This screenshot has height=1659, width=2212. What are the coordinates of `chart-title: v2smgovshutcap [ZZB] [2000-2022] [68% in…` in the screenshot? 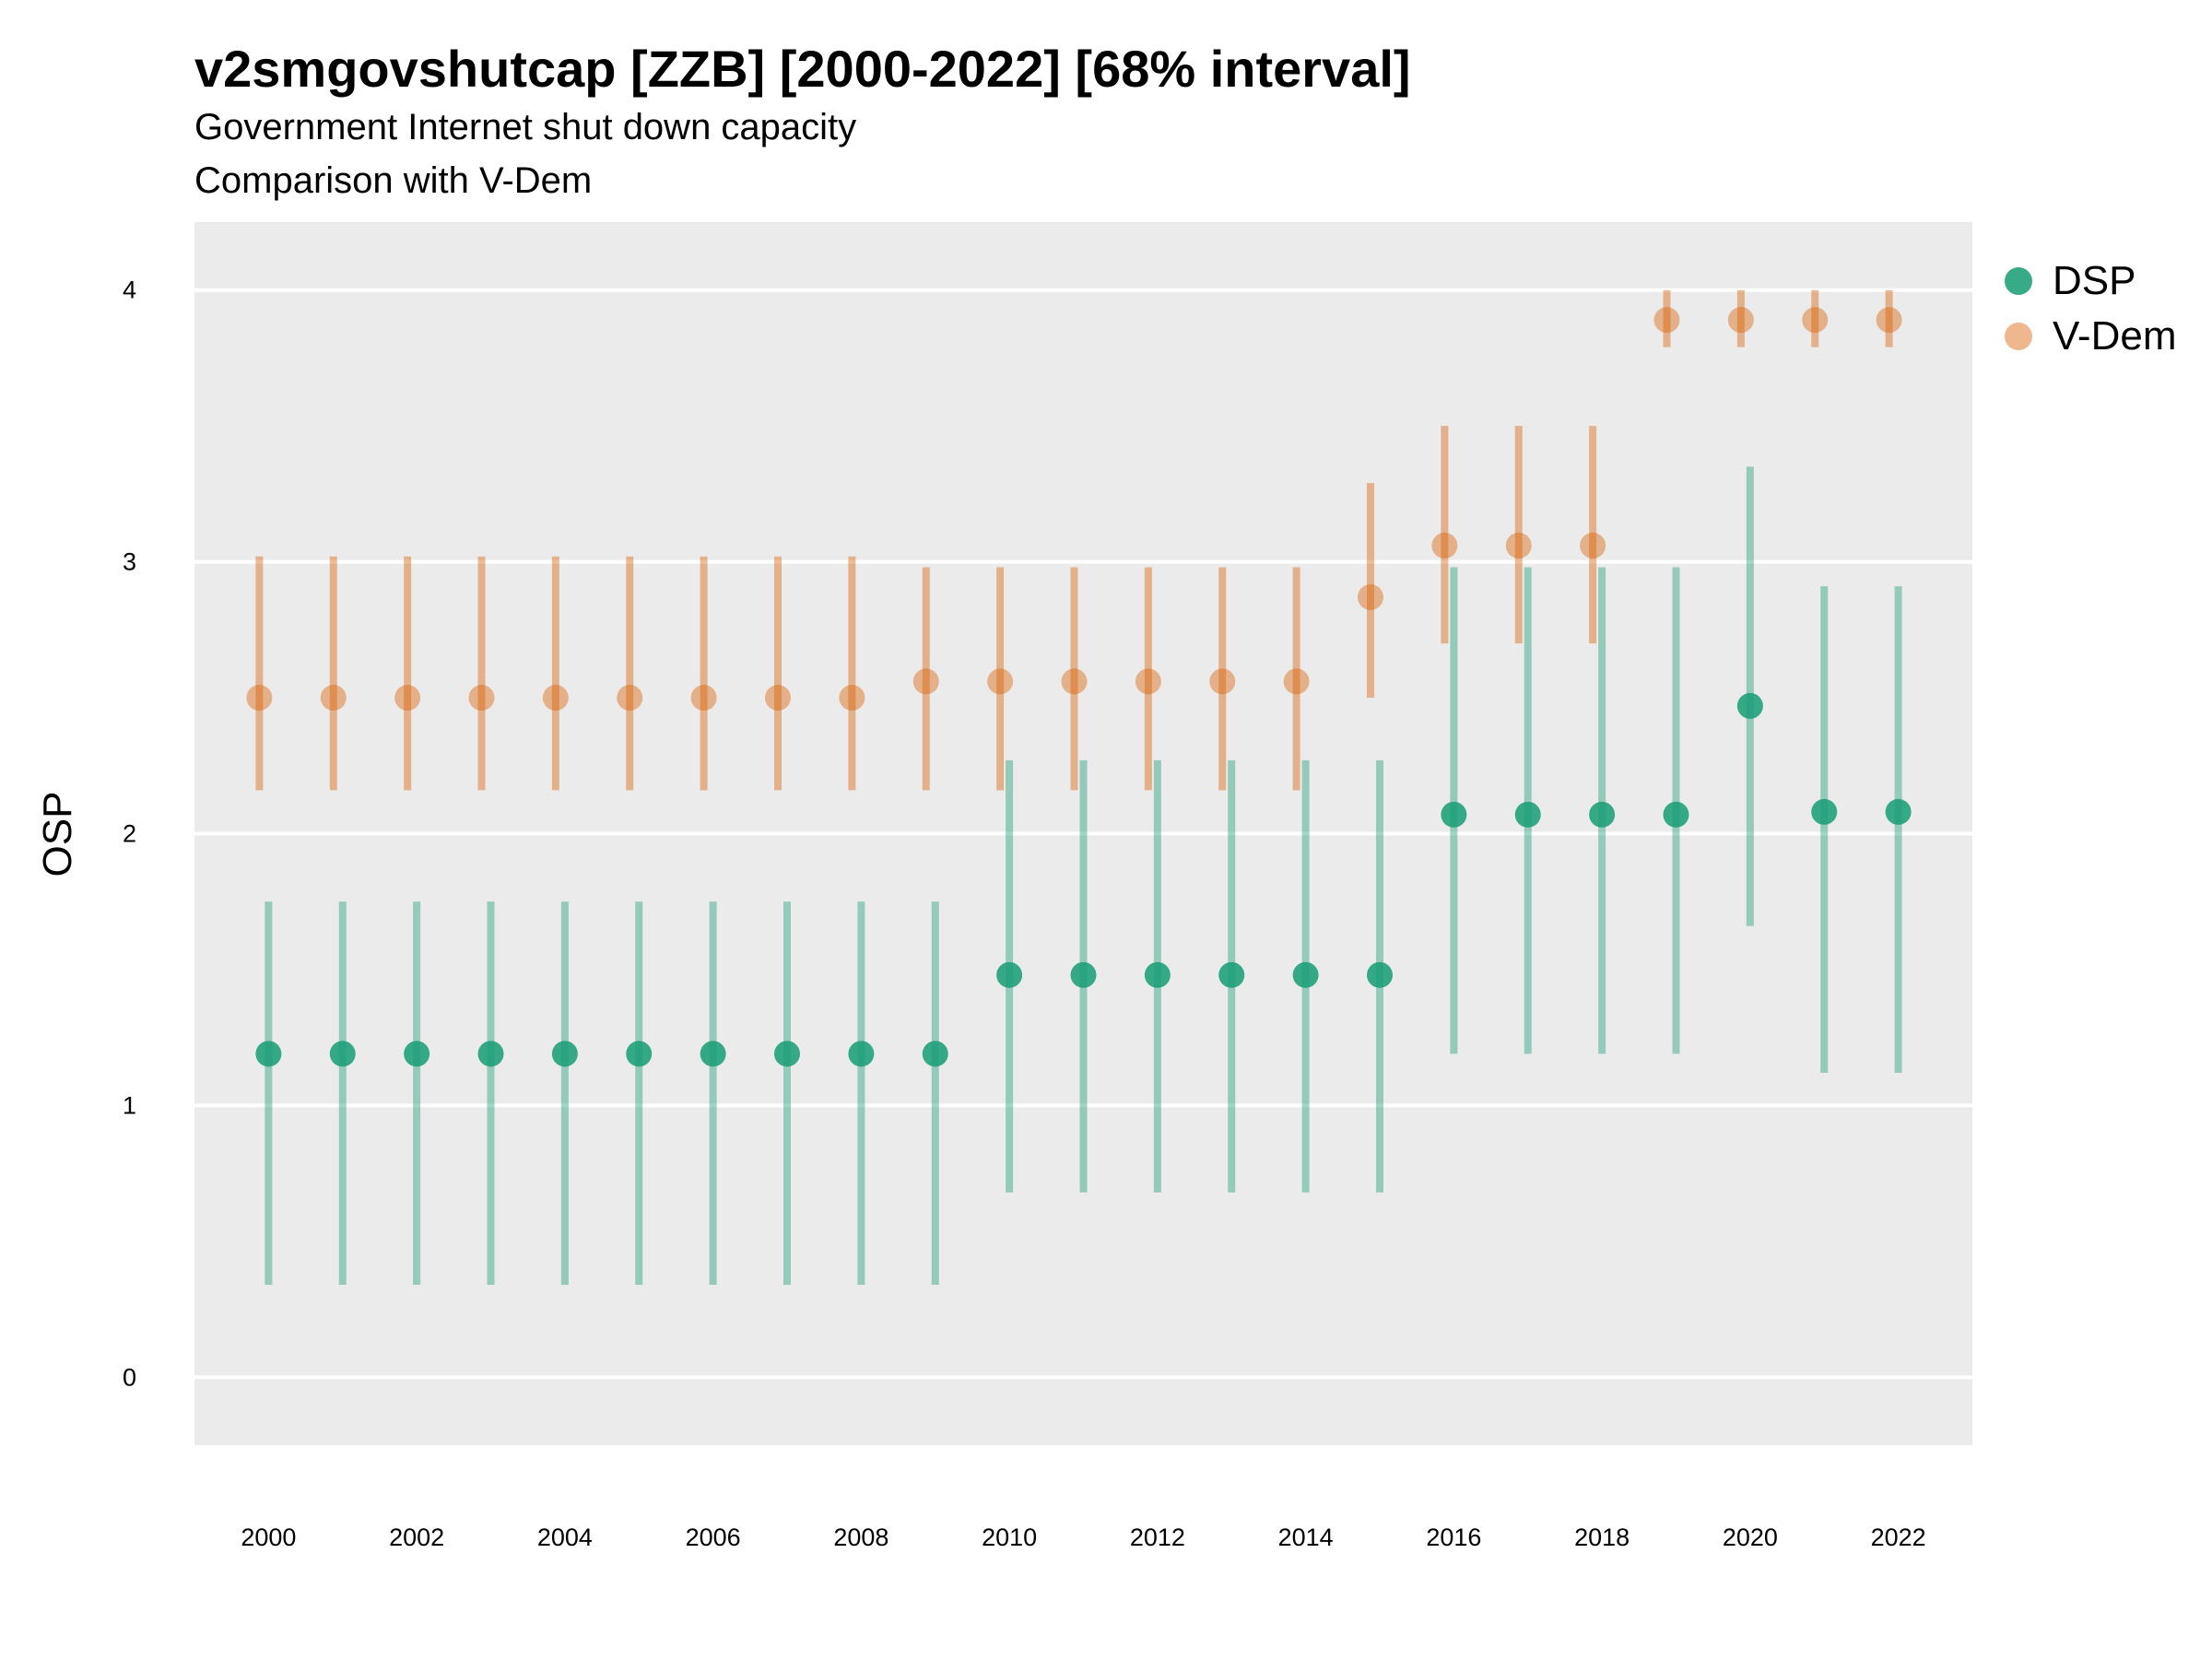 It's located at (802, 69).